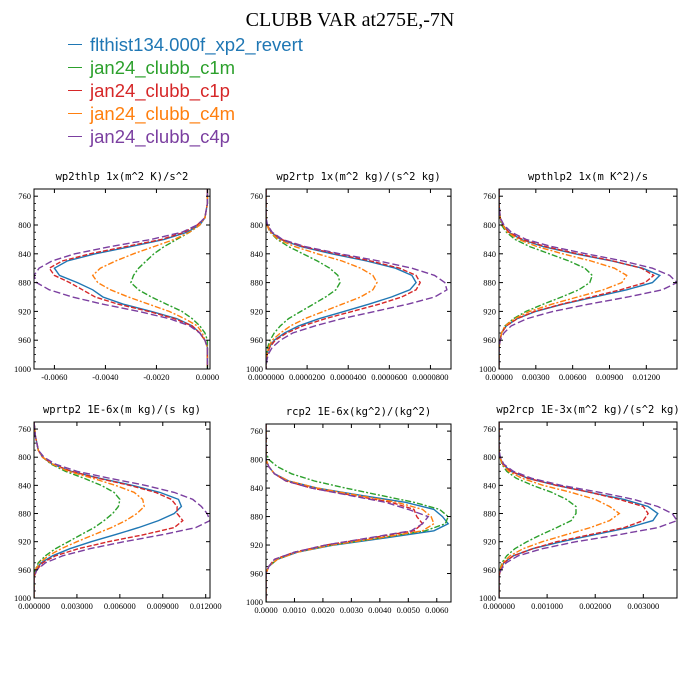 This screenshot has height=700, width=700. Describe the element at coordinates (122, 177) in the screenshot. I see `panel-title: wp2thlp 1x(m^2 K)/s^2` at that location.